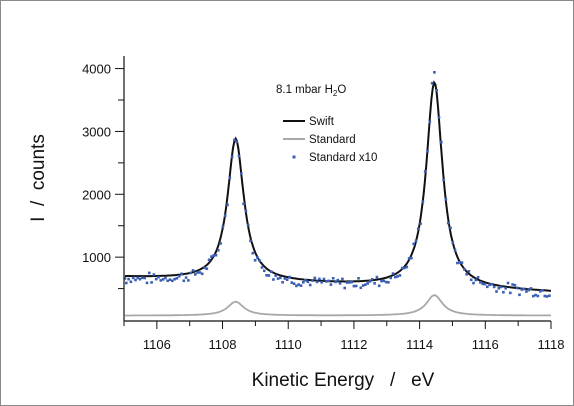 Image resolution: width=574 pixels, height=406 pixels. What do you see at coordinates (38, 178) in the screenshot?
I see `y-axis-label: I / counts` at bounding box center [38, 178].